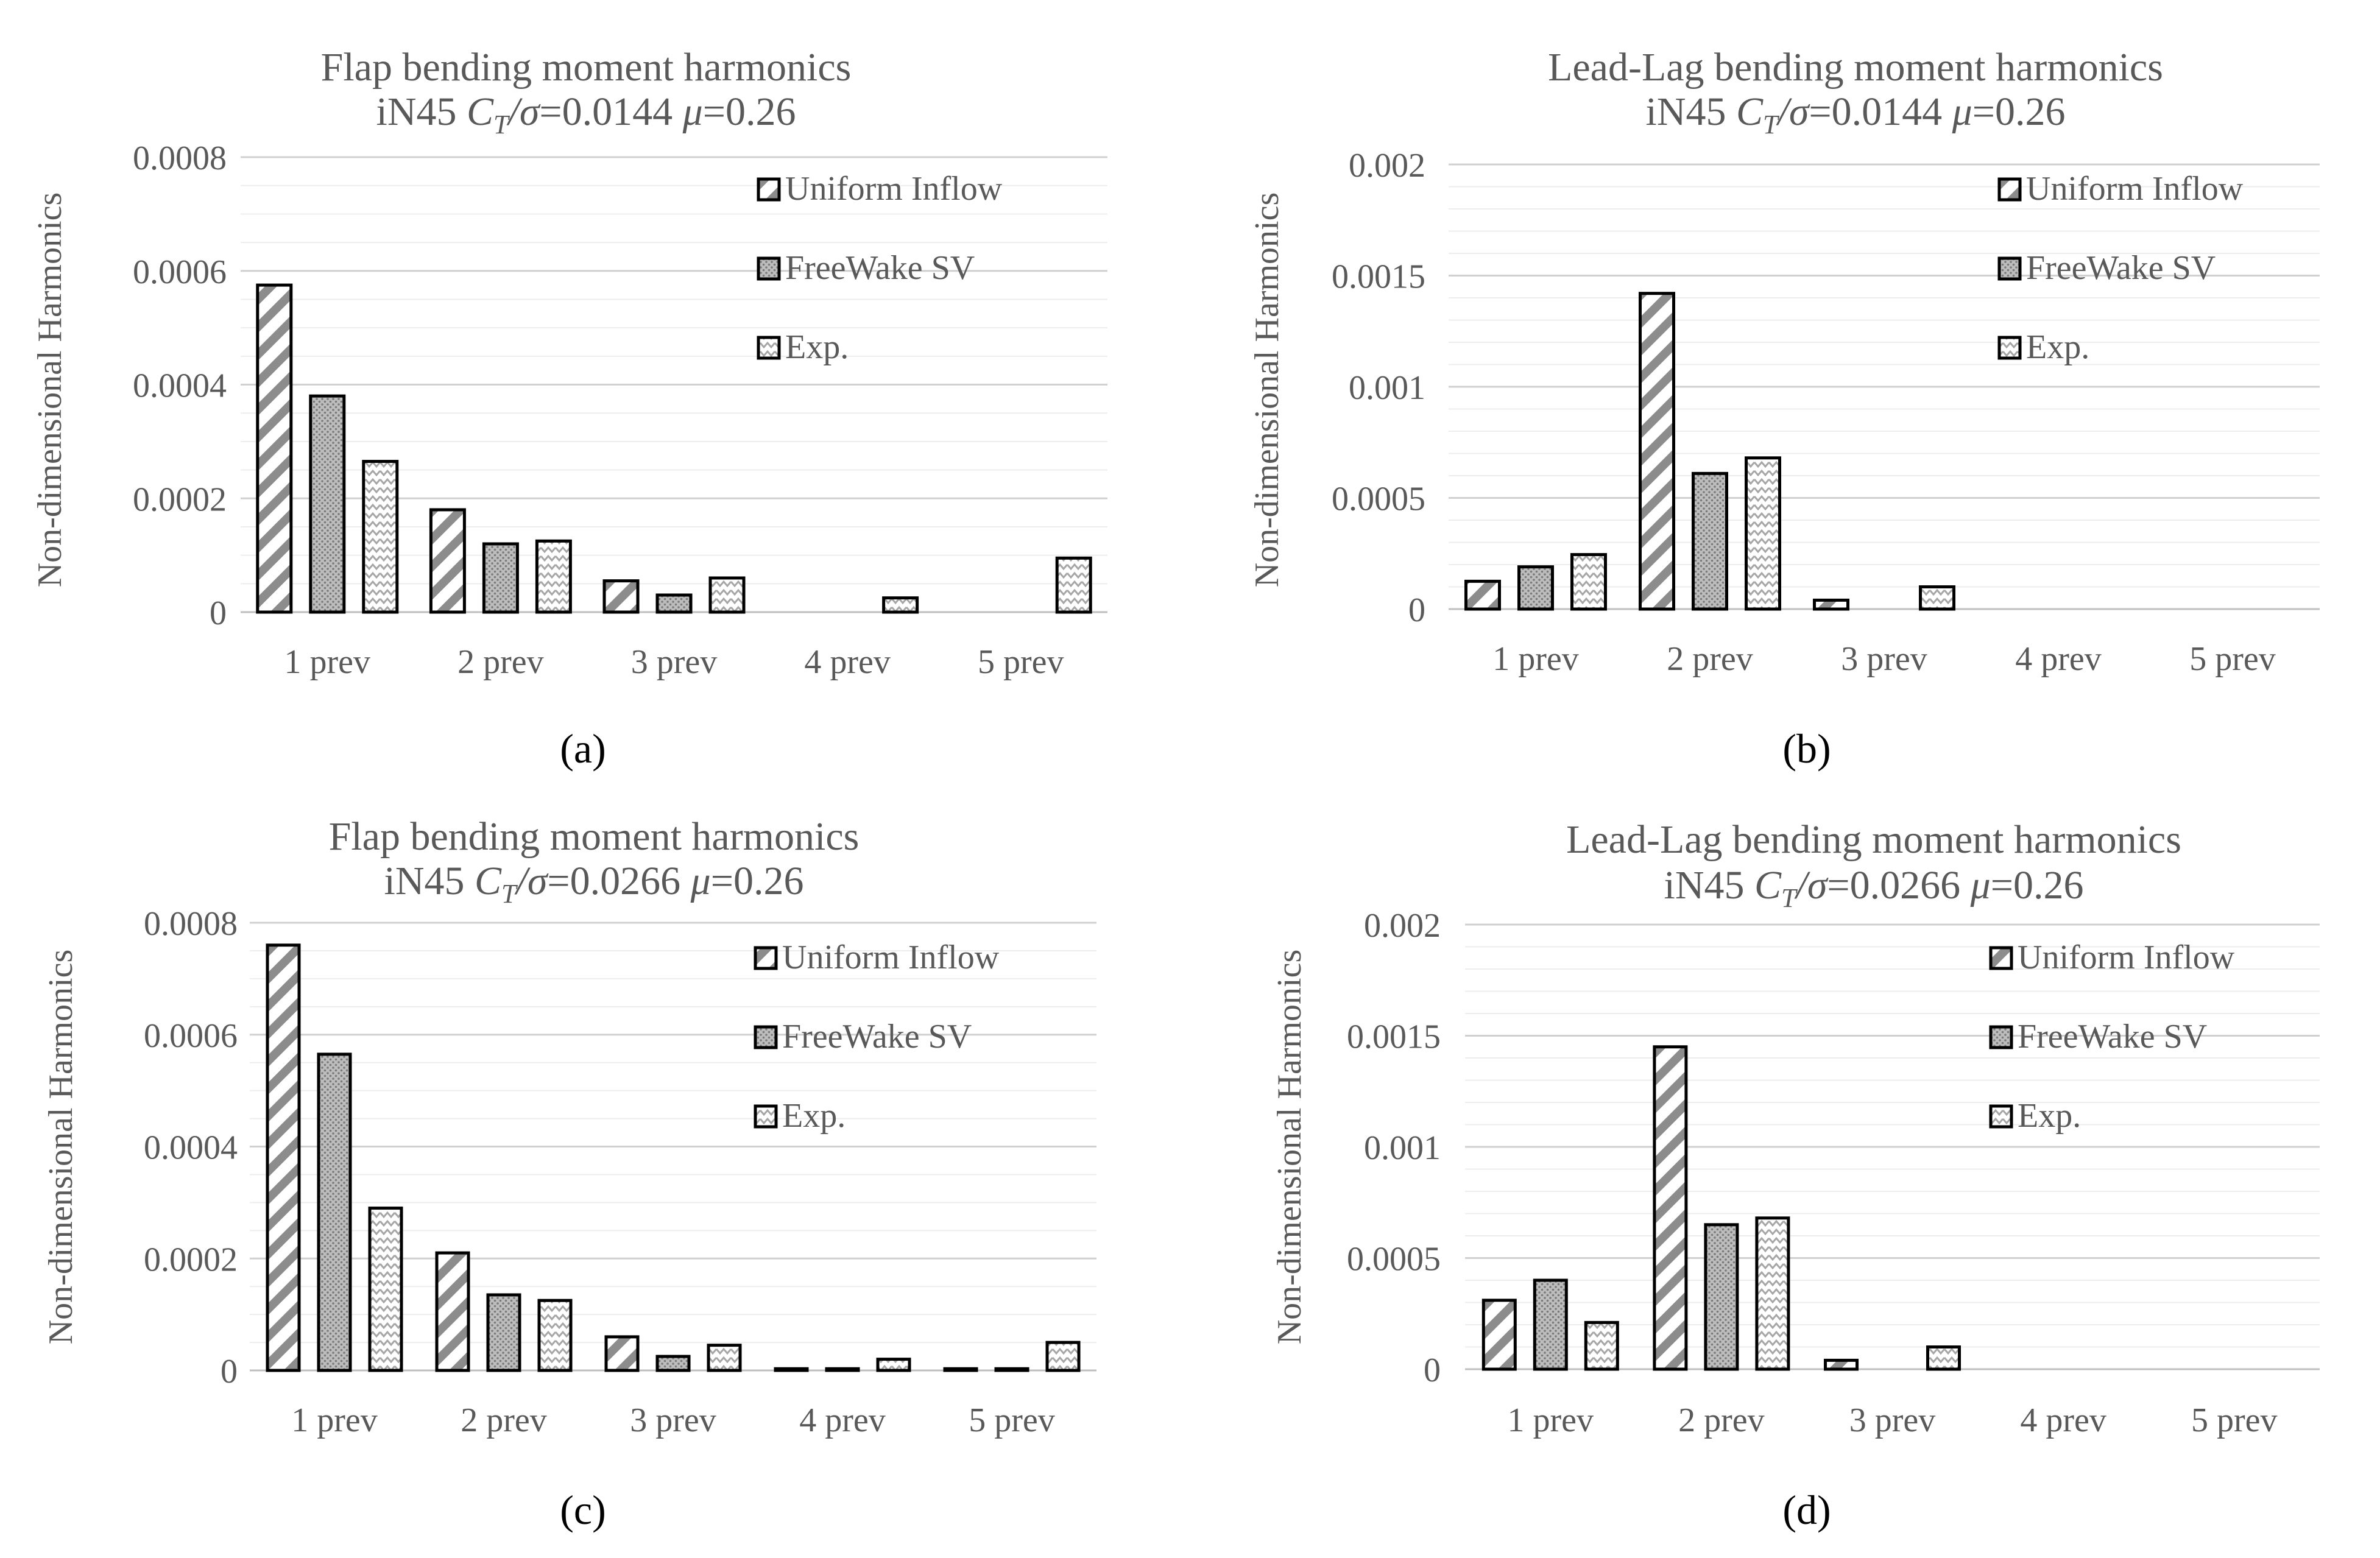 This screenshot has height=1558, width=2380. Describe the element at coordinates (674, 603) in the screenshot. I see `bar-freewake-3prev` at that location.